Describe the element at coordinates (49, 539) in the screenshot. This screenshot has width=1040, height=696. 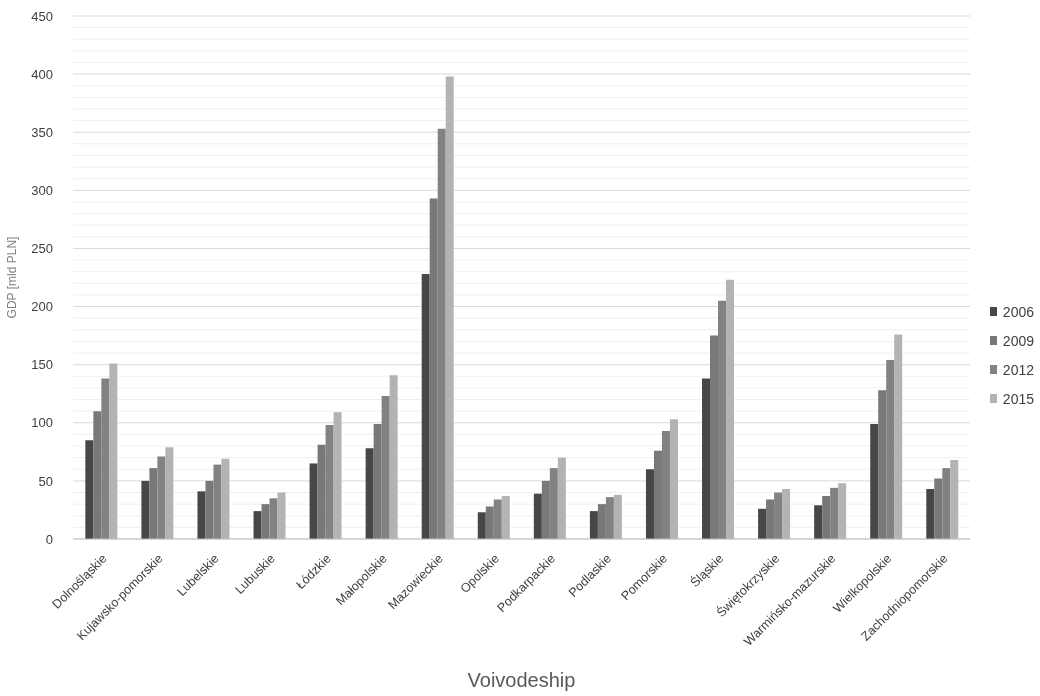
I see `y-tick-label: 0` at that location.